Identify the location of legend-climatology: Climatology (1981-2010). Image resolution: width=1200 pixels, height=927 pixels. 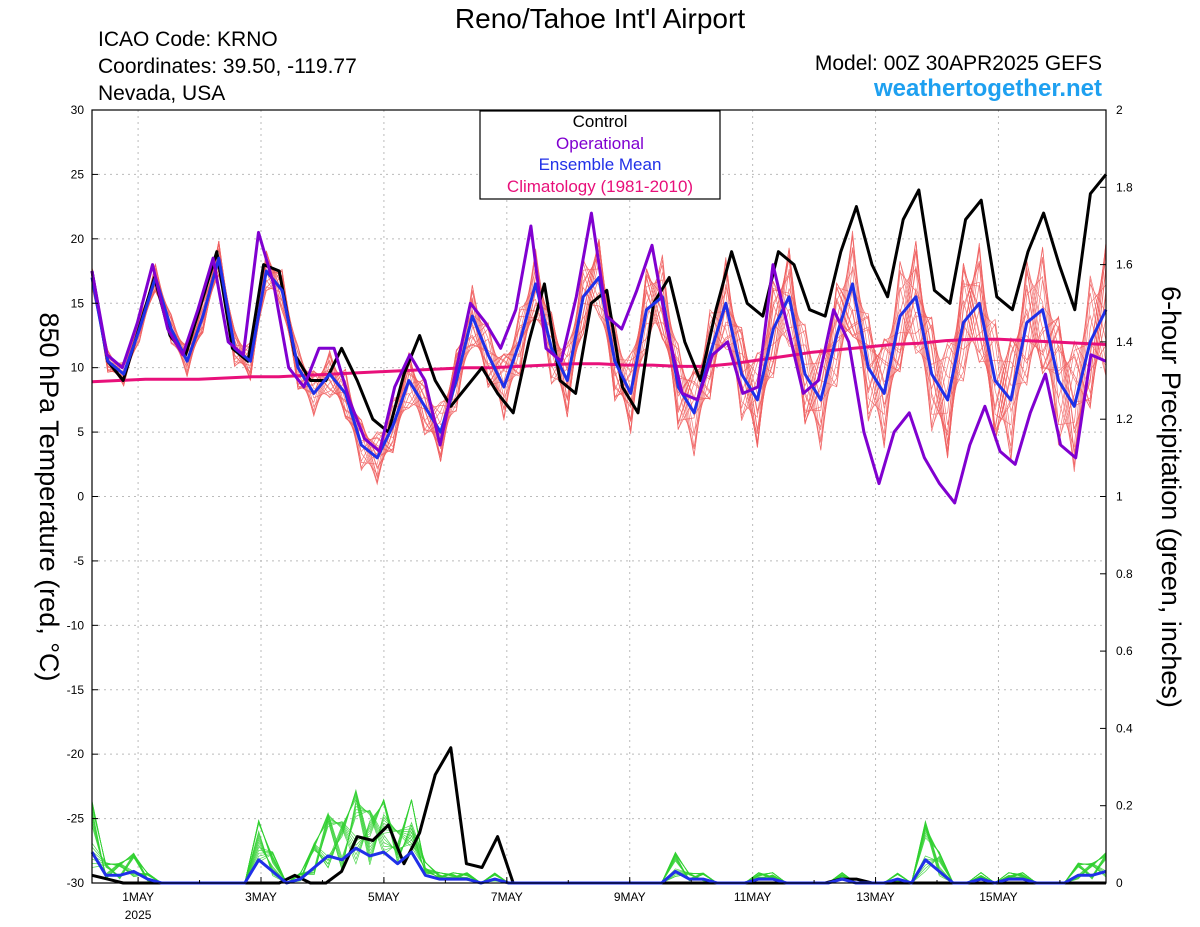
(600, 186).